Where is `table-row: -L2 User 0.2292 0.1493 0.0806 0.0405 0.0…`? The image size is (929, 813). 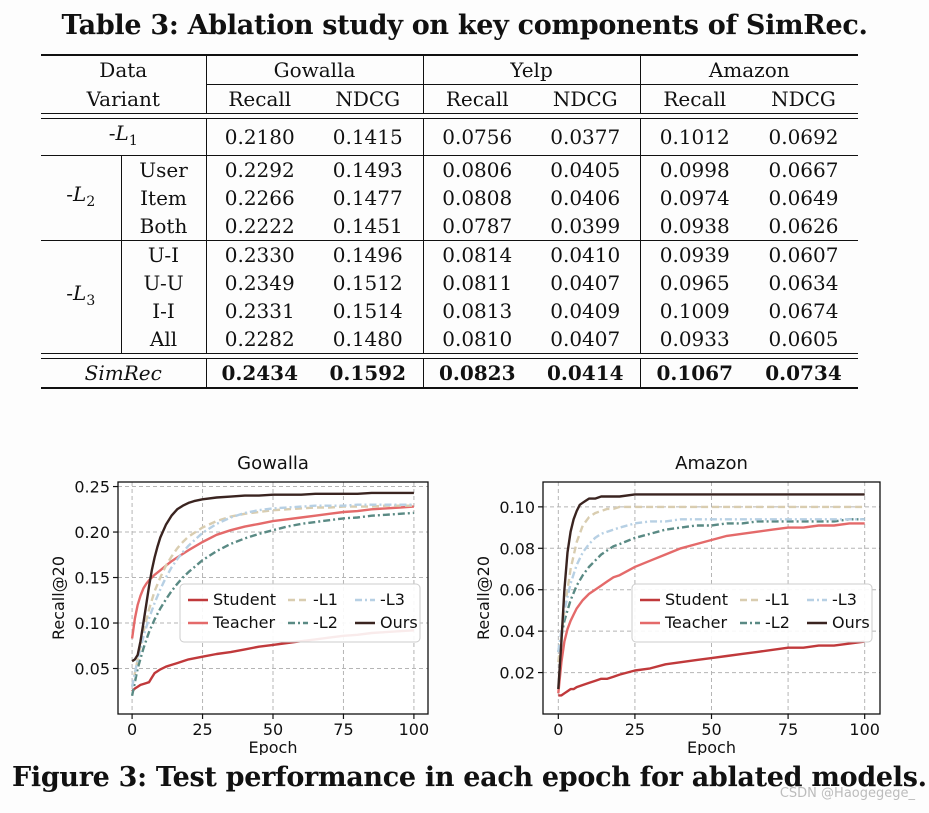 table-row: -L2 User 0.2292 0.1493 0.0806 0.0405 0.0… is located at coordinates (449, 198).